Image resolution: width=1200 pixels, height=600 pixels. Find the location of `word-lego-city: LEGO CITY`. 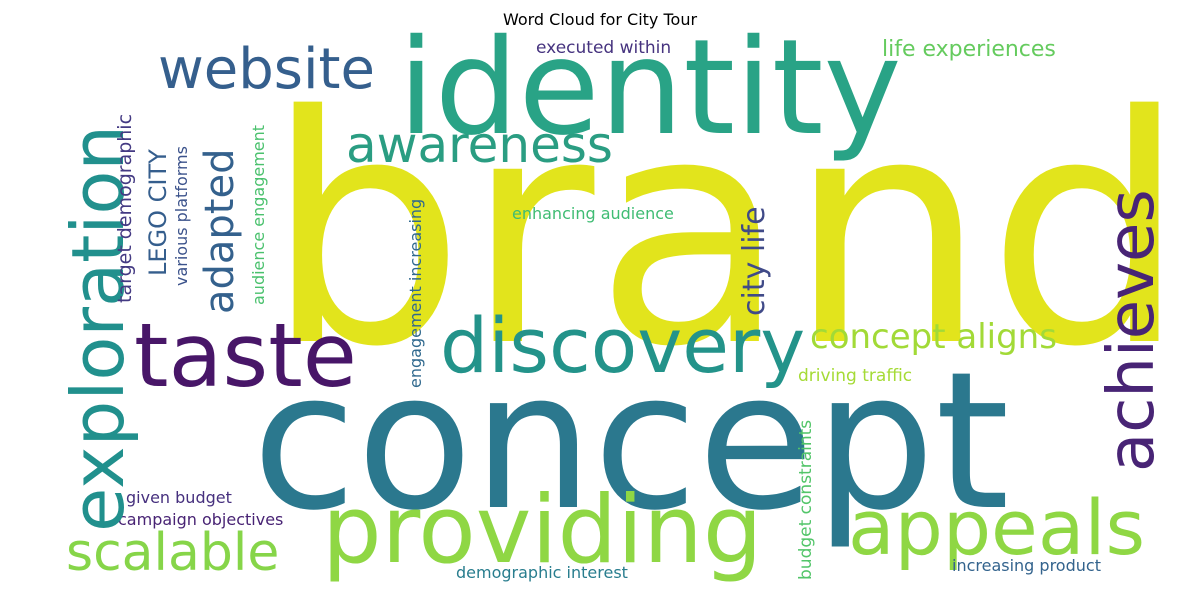

word-lego-city: LEGO CITY is located at coordinates (158, 212).